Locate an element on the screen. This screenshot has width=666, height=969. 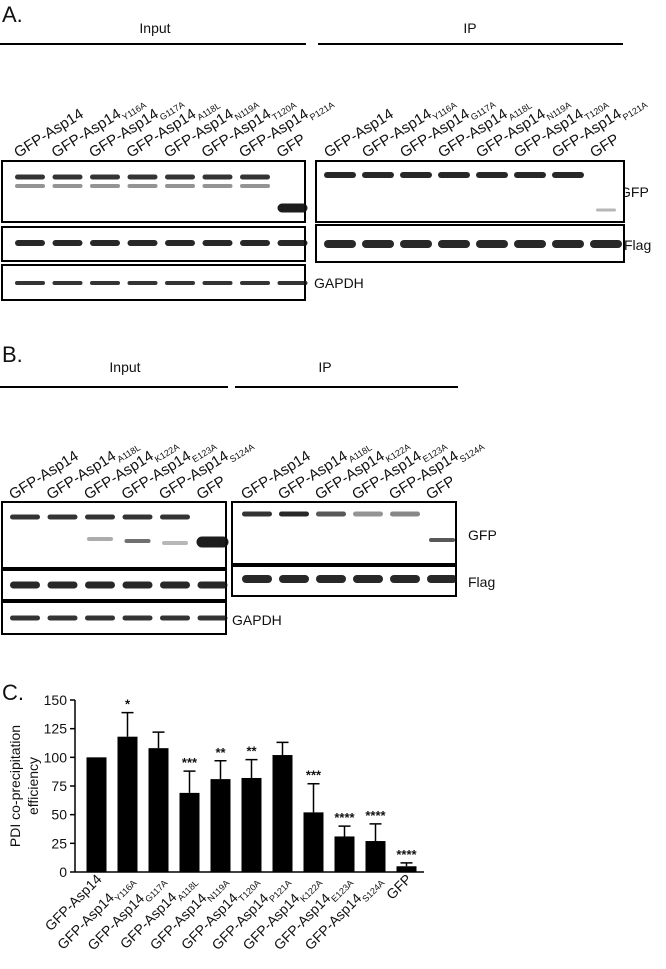
panel-label: B. is located at coordinates (12, 354).